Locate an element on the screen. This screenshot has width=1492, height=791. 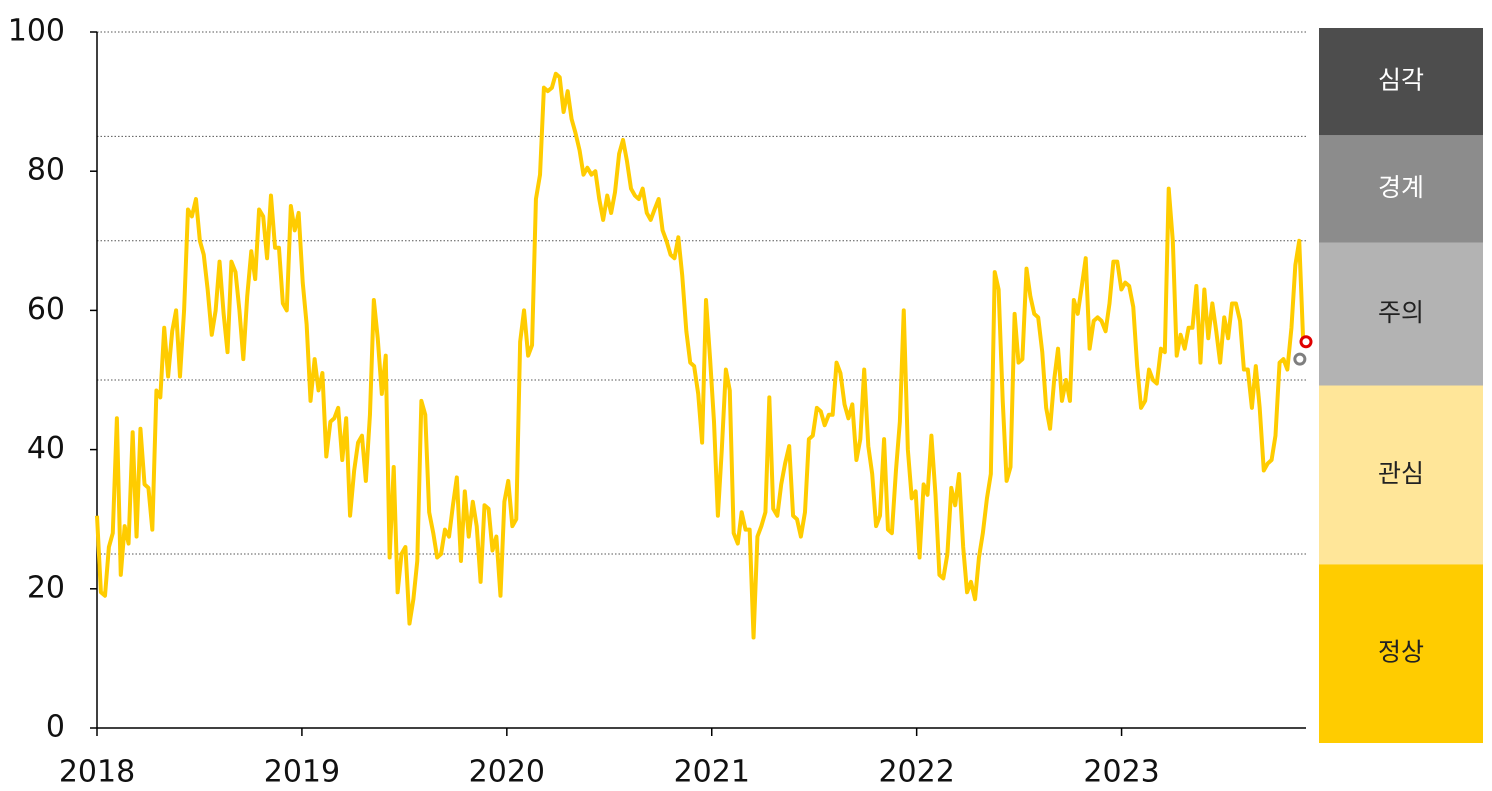
level-label: 심각 is located at coordinates (1401, 80).